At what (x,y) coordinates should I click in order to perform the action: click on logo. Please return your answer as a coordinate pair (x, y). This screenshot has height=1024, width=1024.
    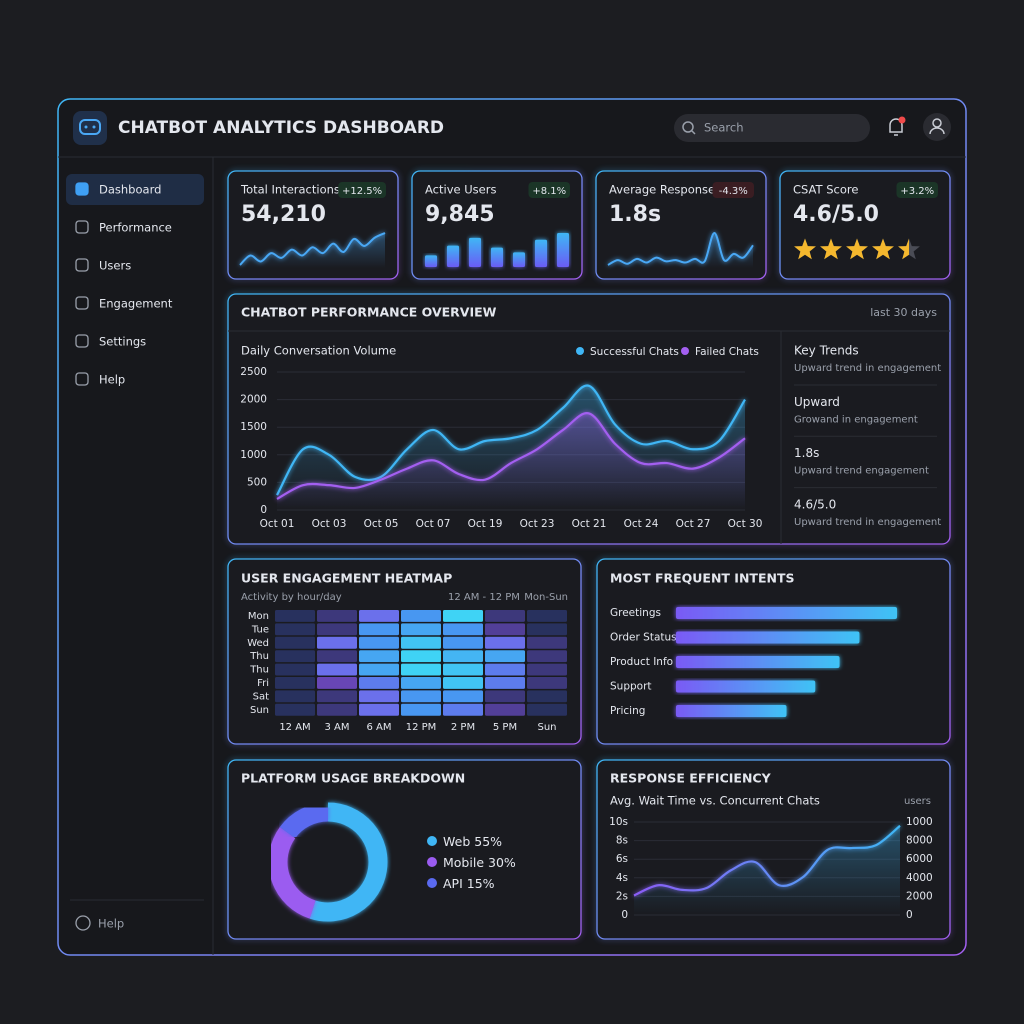
    Looking at the image, I should click on (90, 128).